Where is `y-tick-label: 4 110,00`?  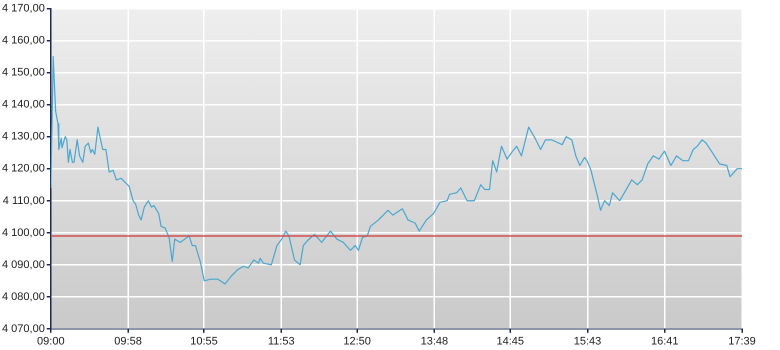
y-tick-label: 4 110,00 is located at coordinates (23, 200).